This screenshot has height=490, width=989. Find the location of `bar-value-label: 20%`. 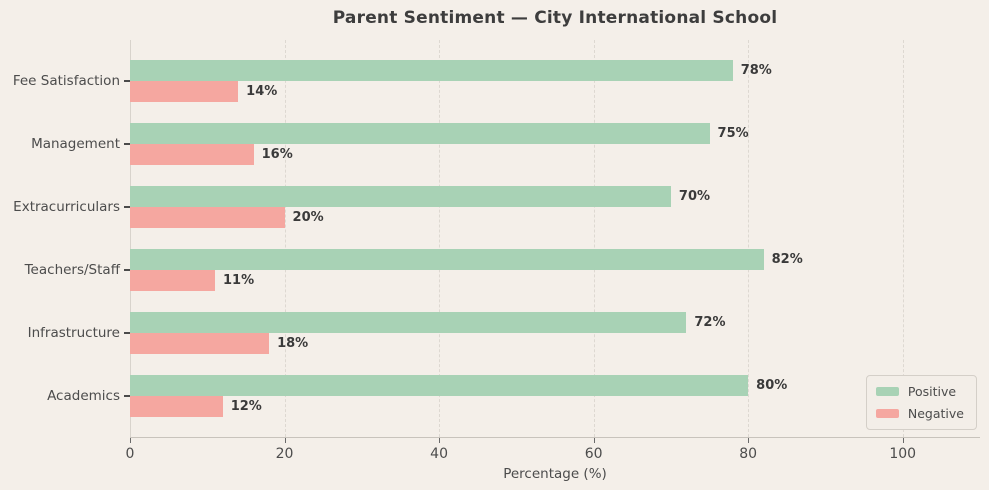

bar-value-label: 20% is located at coordinates (308, 217).